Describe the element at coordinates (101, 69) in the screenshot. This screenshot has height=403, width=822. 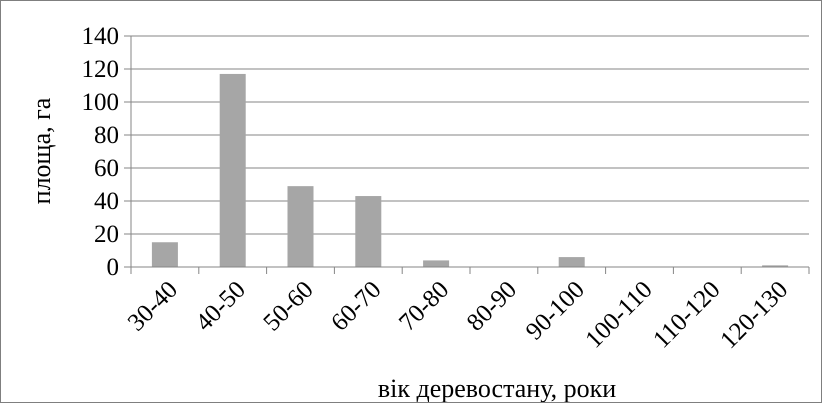
I see `y-tick-label: 120` at that location.